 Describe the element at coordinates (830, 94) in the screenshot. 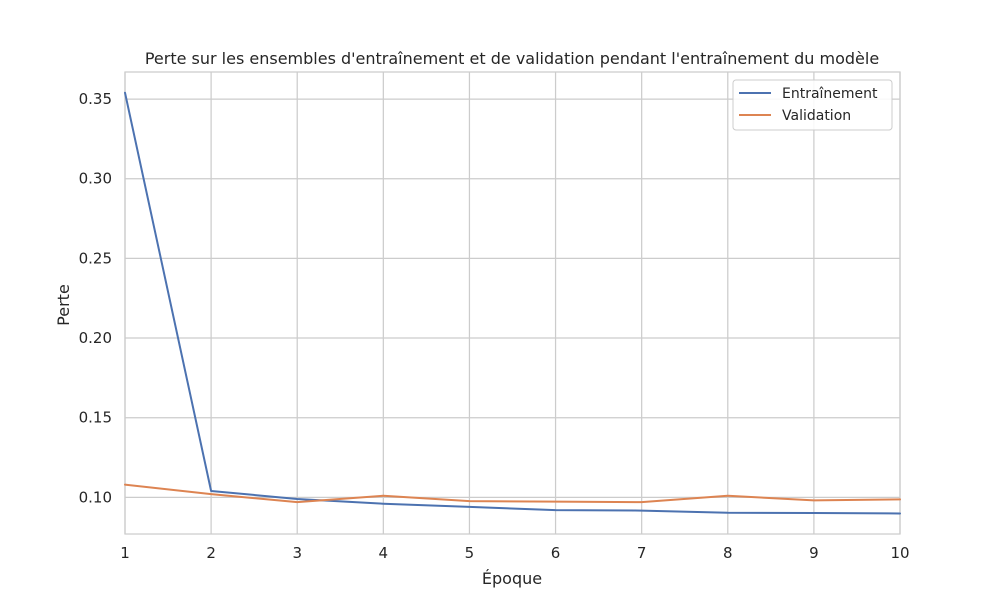

I see `legend-label-entrainement: Entraînement` at that location.